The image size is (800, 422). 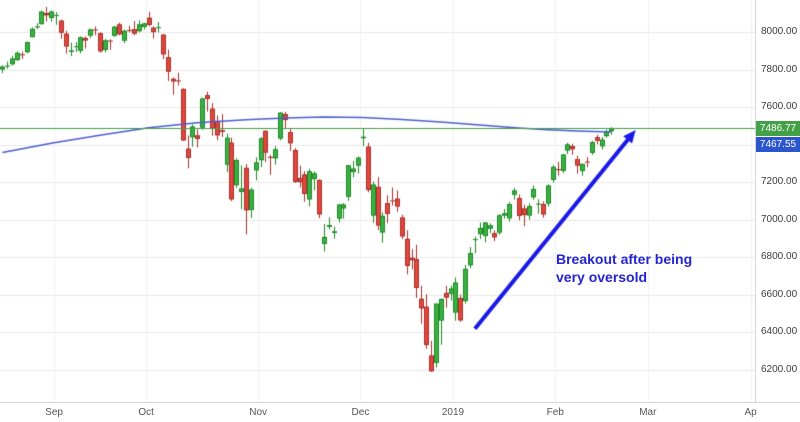 I want to click on price-tick-label: 7800.00, so click(x=779, y=69).